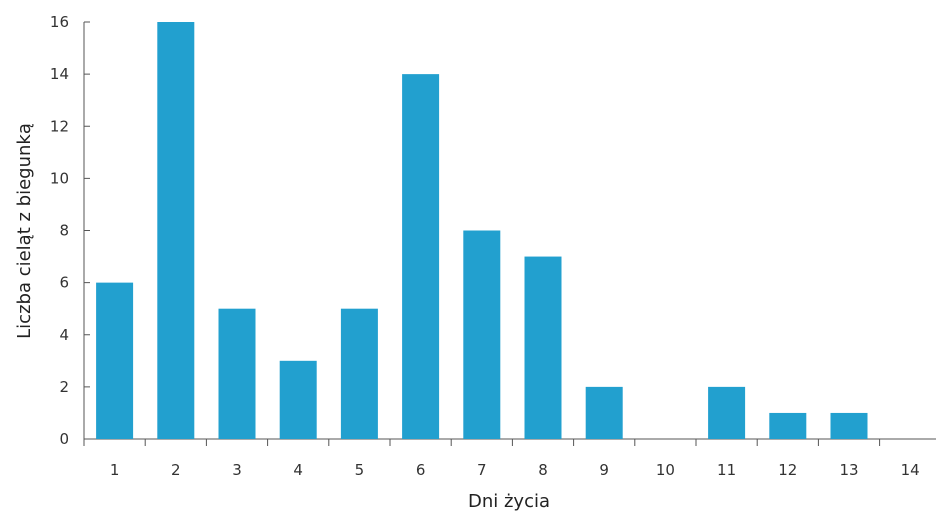 The width and height of the screenshot is (939, 518). Describe the element at coordinates (70, 230) in the screenshot. I see `y-axis: 0 2 4 6 8 10 12 14 16` at that location.